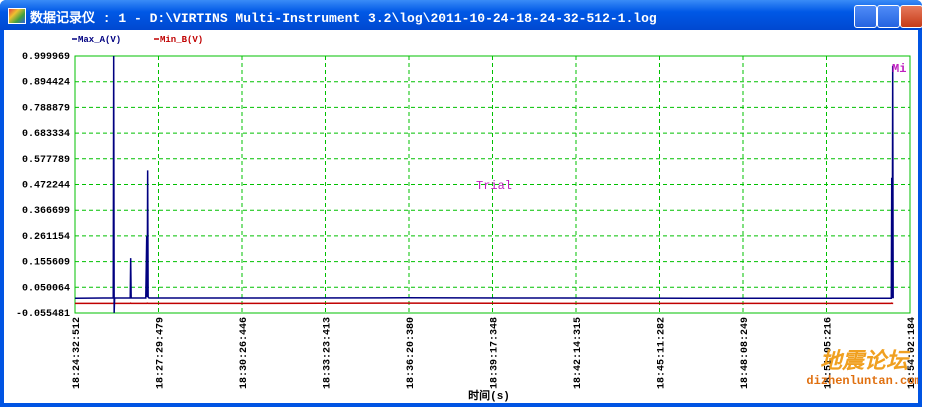  I want to click on x-tick-label: 18:24:32:512, so click(77, 353).